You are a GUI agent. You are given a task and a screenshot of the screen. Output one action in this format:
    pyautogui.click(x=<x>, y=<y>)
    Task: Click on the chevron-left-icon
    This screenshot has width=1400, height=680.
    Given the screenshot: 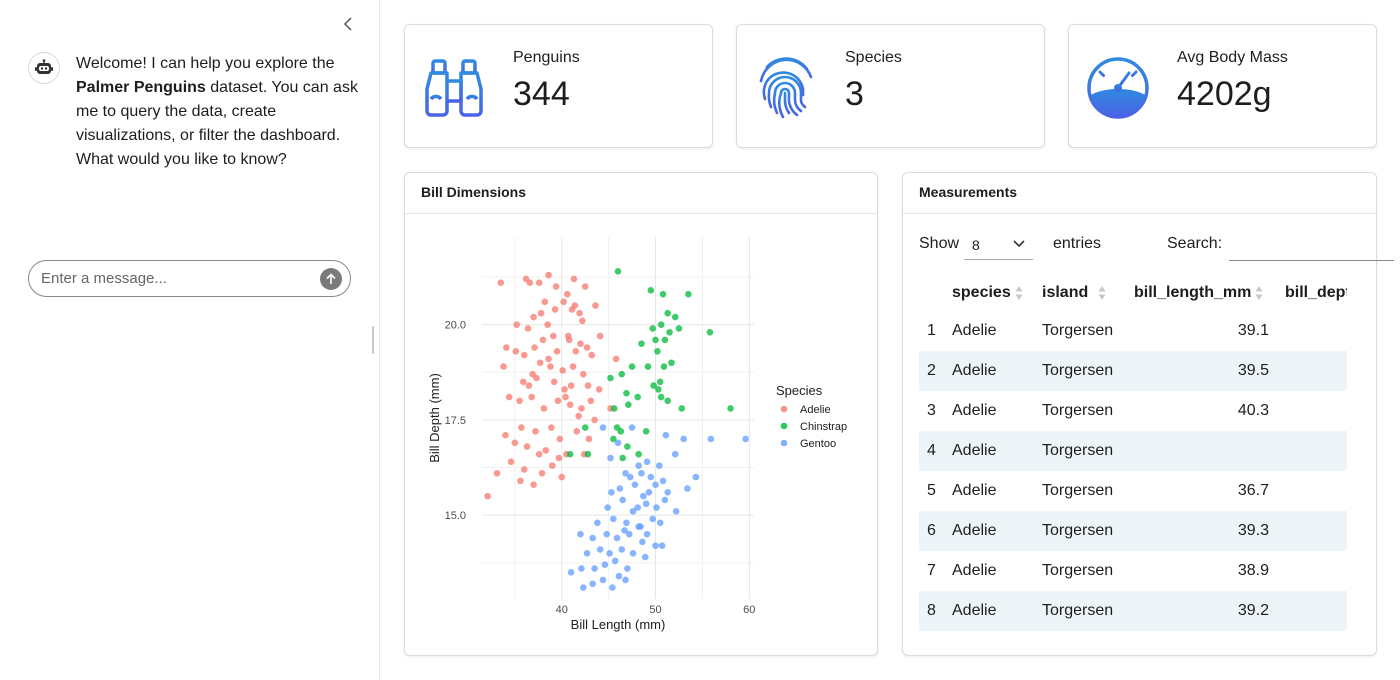 What is the action you would take?
    pyautogui.click(x=347, y=24)
    